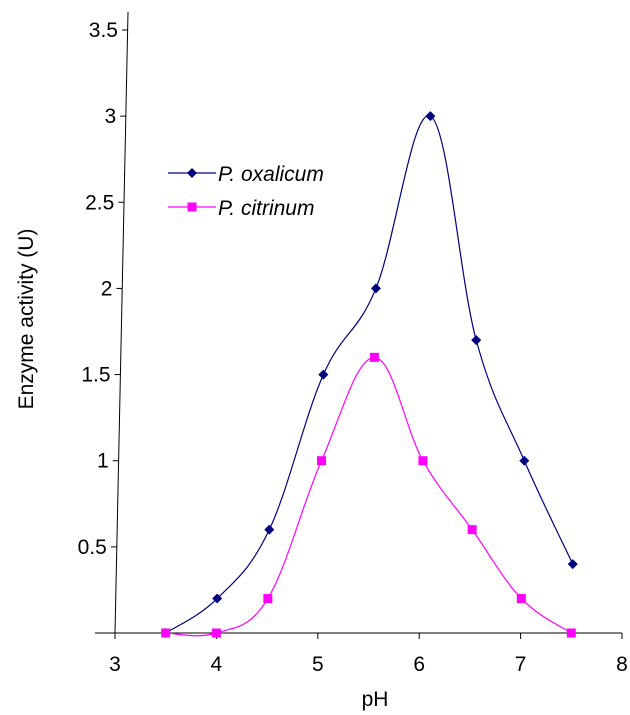  Describe the element at coordinates (92, 547) in the screenshot. I see `y-tick-label: 0.5` at that location.